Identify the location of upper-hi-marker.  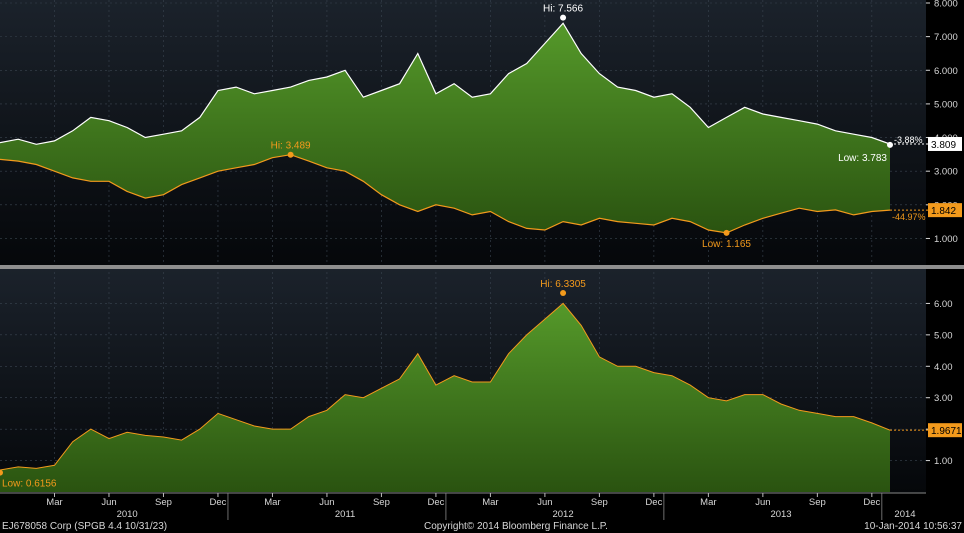
(563, 17).